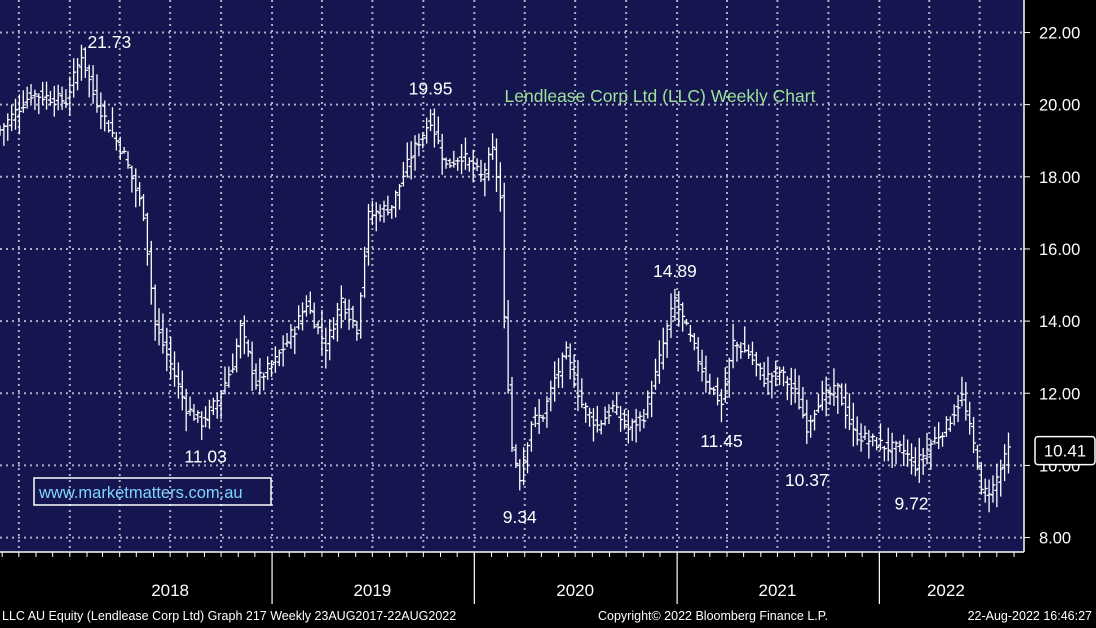 Image resolution: width=1096 pixels, height=628 pixels. What do you see at coordinates (575, 590) in the screenshot?
I see `year-label: 2020` at bounding box center [575, 590].